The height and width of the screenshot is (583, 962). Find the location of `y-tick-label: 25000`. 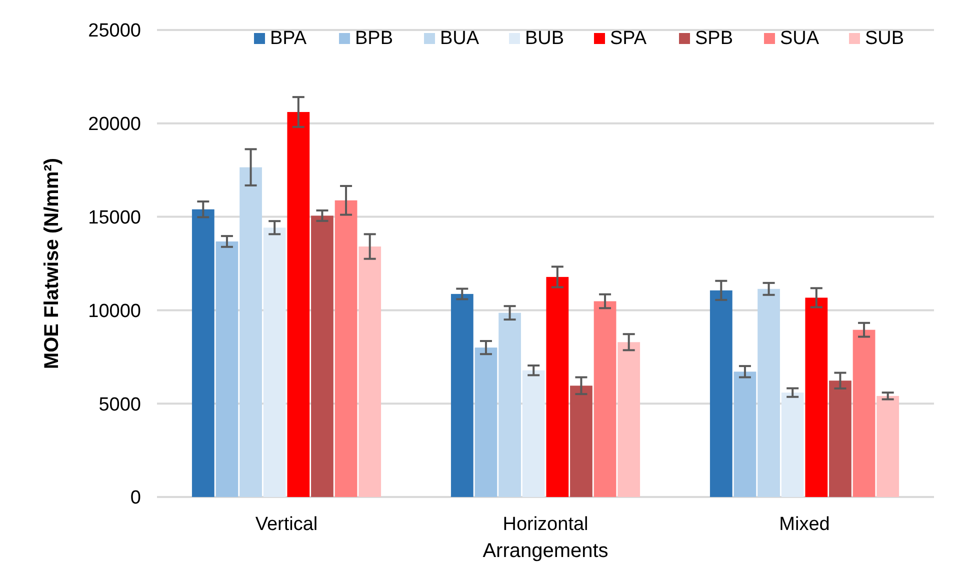

y-tick-label: 25000 is located at coordinates (114, 31).